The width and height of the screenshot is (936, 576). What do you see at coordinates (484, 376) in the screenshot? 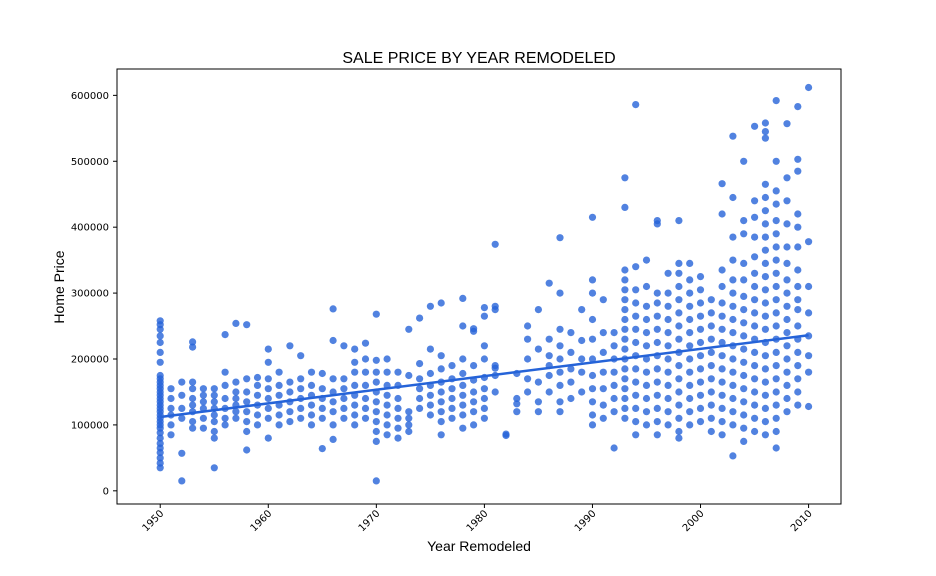
I see `trend-line-group` at bounding box center [484, 376].